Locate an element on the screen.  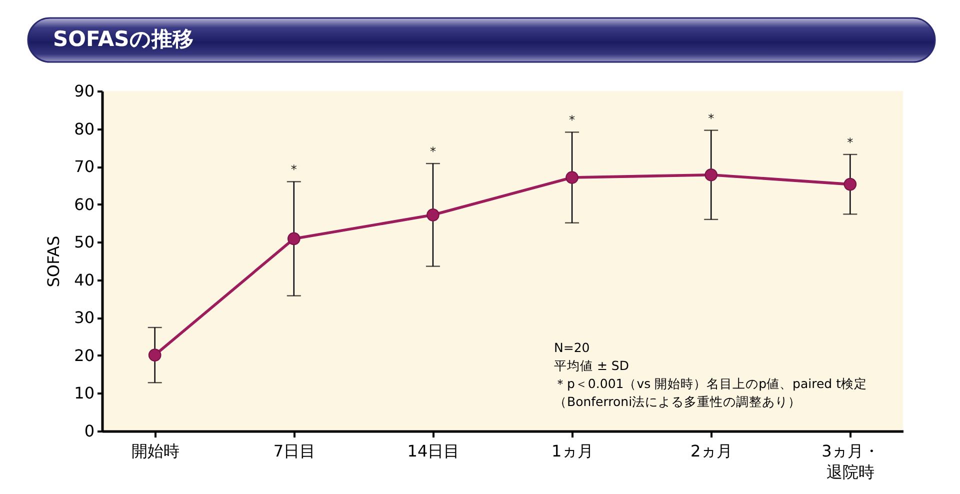
annotation: N=20 is located at coordinates (572, 347).